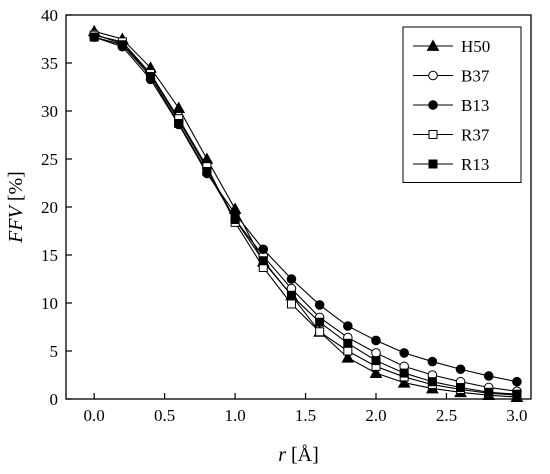 This screenshot has width=550, height=474. Describe the element at coordinates (49, 255) in the screenshot. I see `y-tick-label: 15` at that location.